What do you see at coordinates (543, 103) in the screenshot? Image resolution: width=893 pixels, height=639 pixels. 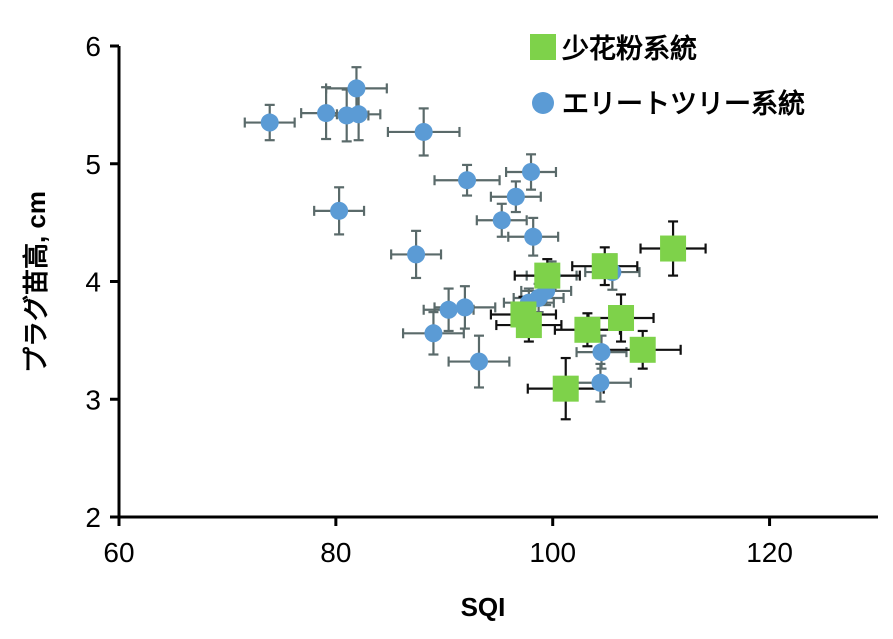 I see `legend-circle-icon` at bounding box center [543, 103].